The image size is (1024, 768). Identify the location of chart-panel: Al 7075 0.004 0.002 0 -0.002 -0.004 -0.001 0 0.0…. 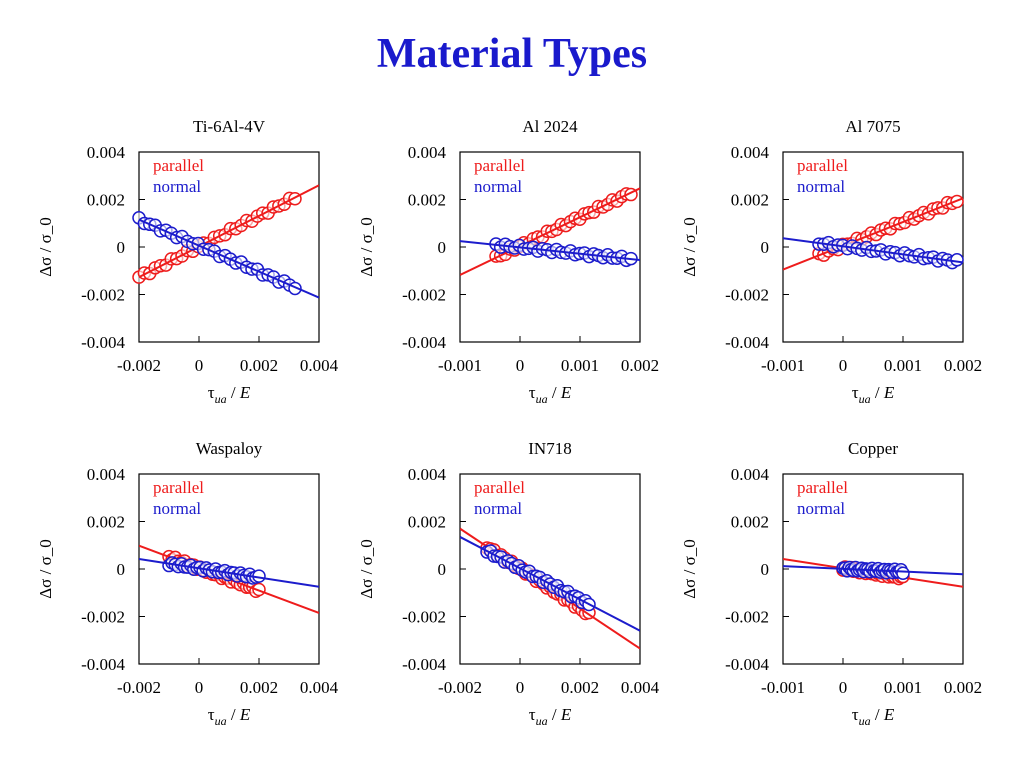
(831, 261).